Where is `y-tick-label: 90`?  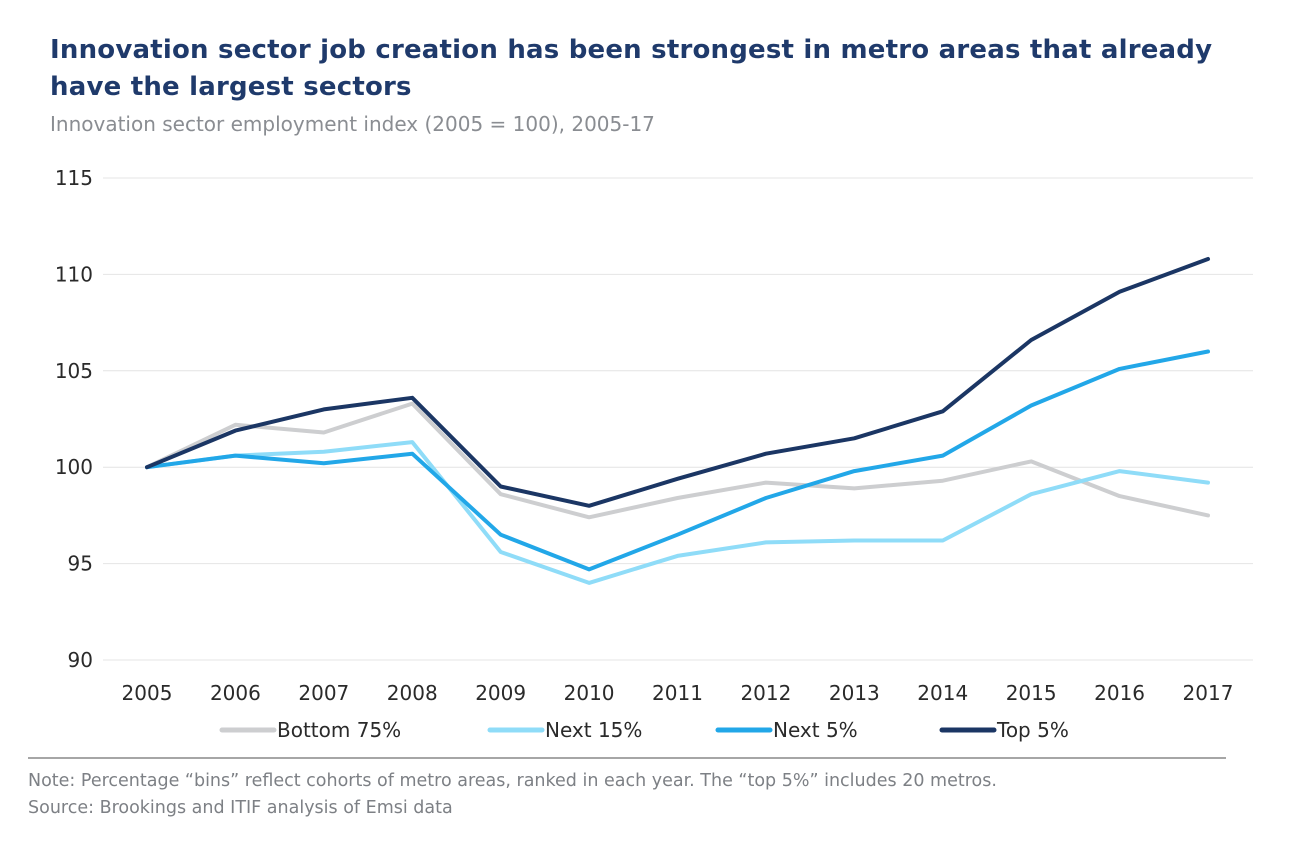 y-tick-label: 90 is located at coordinates (80, 660).